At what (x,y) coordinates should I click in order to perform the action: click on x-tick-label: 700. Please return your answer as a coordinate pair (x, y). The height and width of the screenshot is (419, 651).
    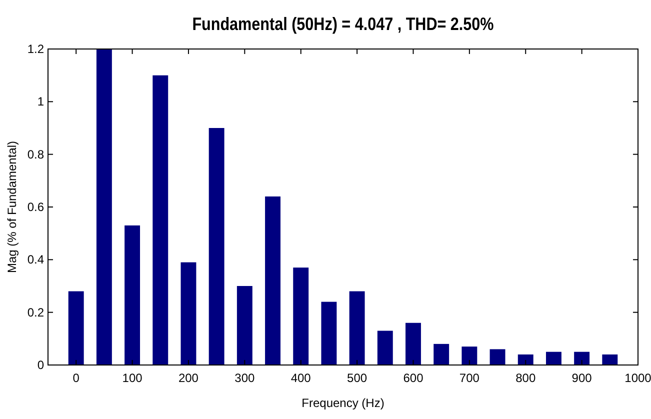
    Looking at the image, I should click on (469, 378).